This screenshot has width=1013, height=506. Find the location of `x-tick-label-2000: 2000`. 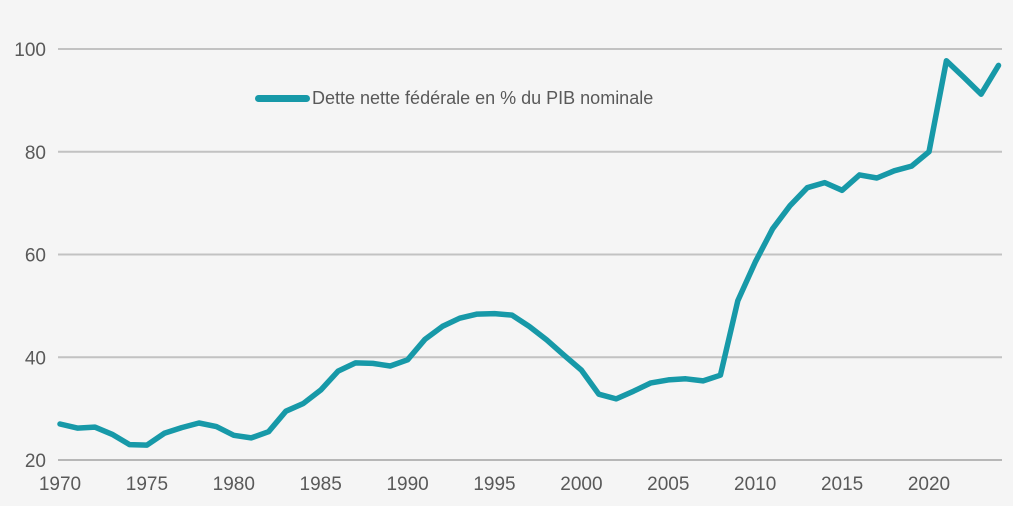

x-tick-label-2000: 2000 is located at coordinates (581, 484).